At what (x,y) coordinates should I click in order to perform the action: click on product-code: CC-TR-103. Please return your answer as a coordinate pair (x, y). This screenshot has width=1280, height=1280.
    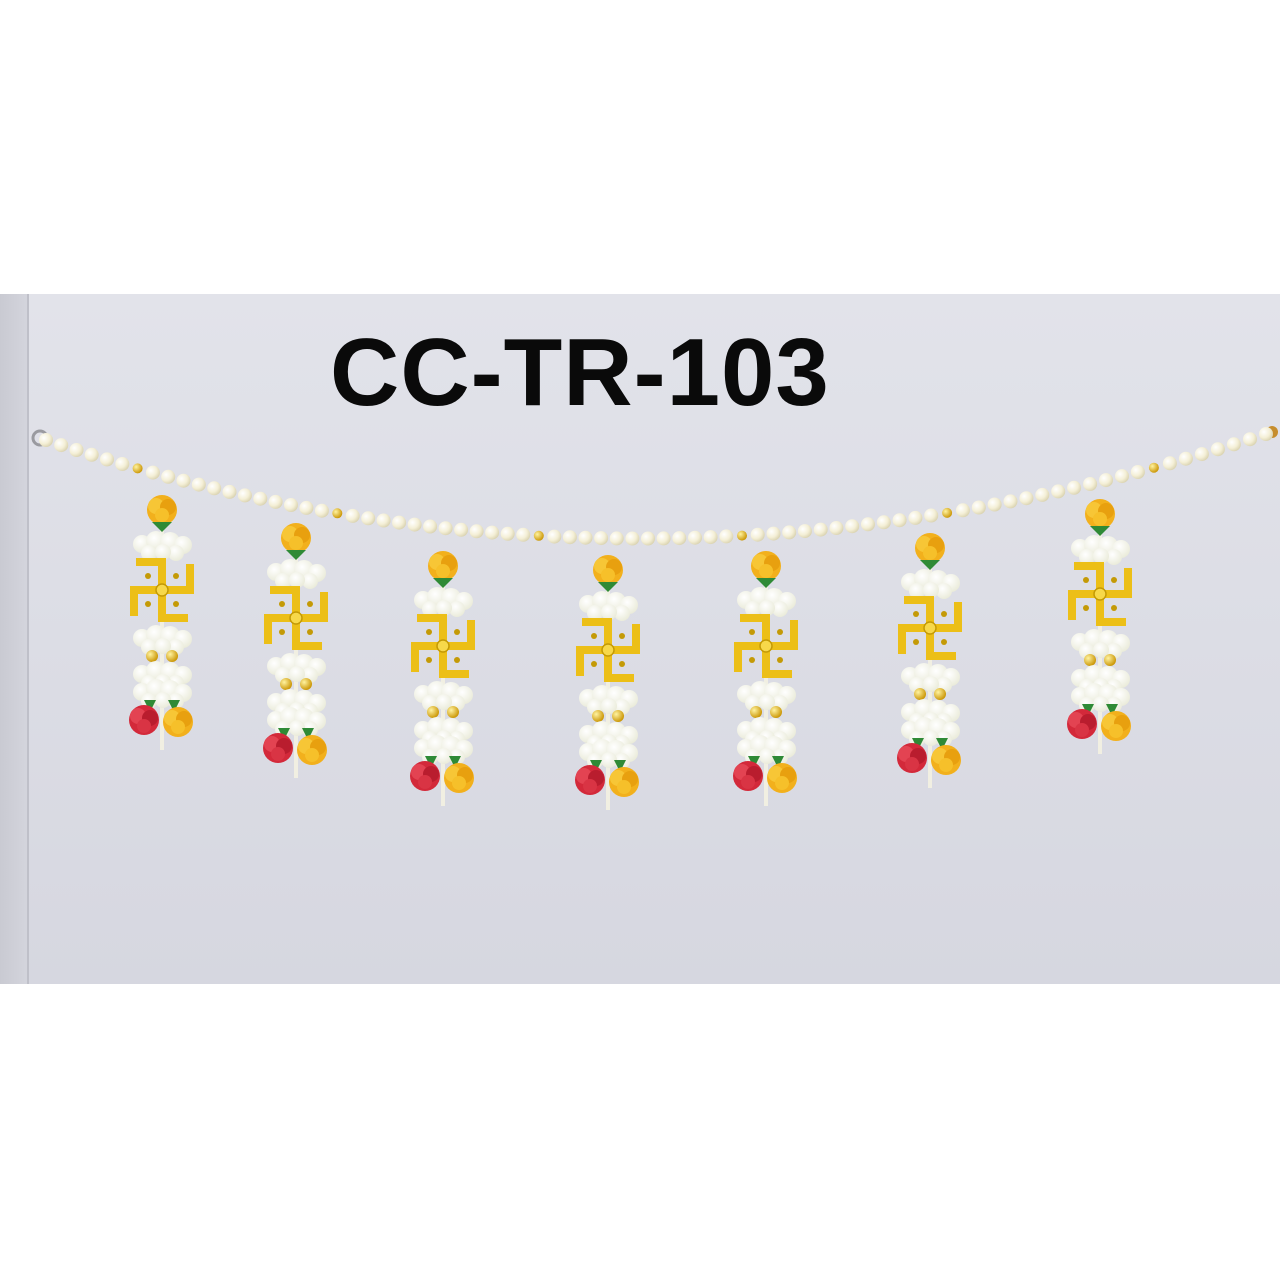
    Looking at the image, I should click on (580, 372).